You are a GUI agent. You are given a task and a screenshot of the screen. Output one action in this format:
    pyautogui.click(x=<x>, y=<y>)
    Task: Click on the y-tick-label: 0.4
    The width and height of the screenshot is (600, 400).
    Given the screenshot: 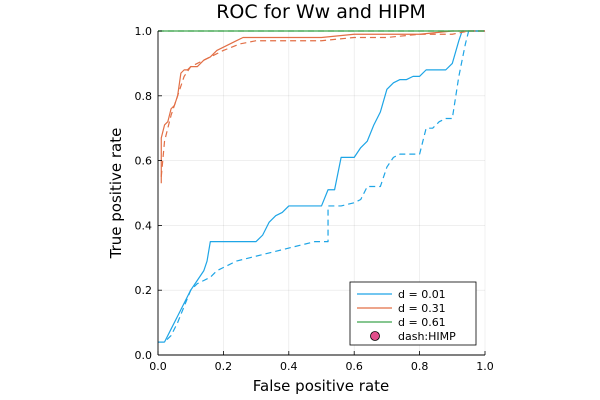 What is the action you would take?
    pyautogui.click(x=144, y=225)
    